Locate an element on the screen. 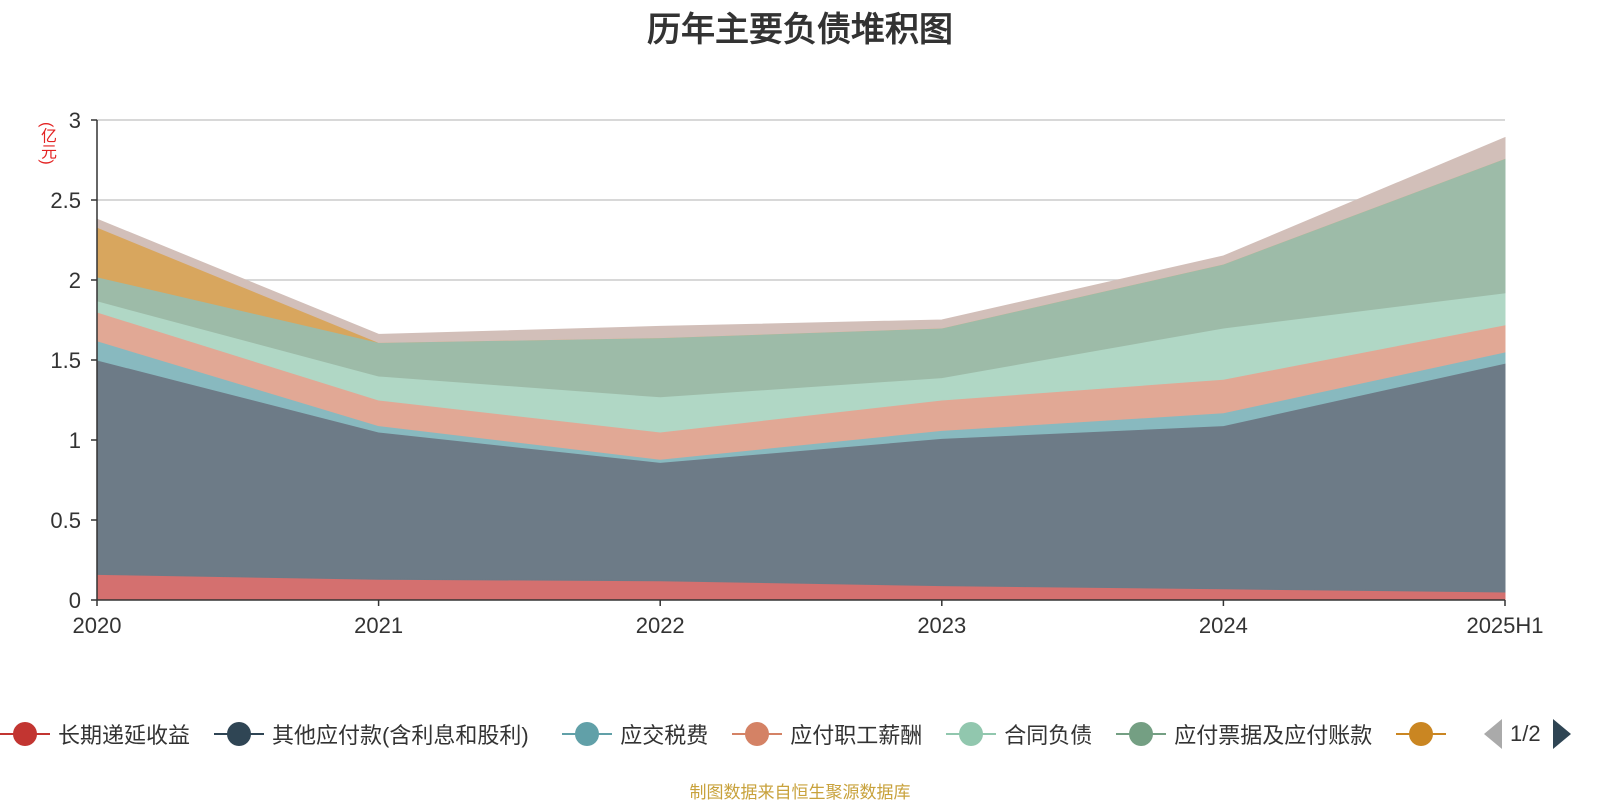  legend-page-indicator: 1/2 is located at coordinates (1525, 733).